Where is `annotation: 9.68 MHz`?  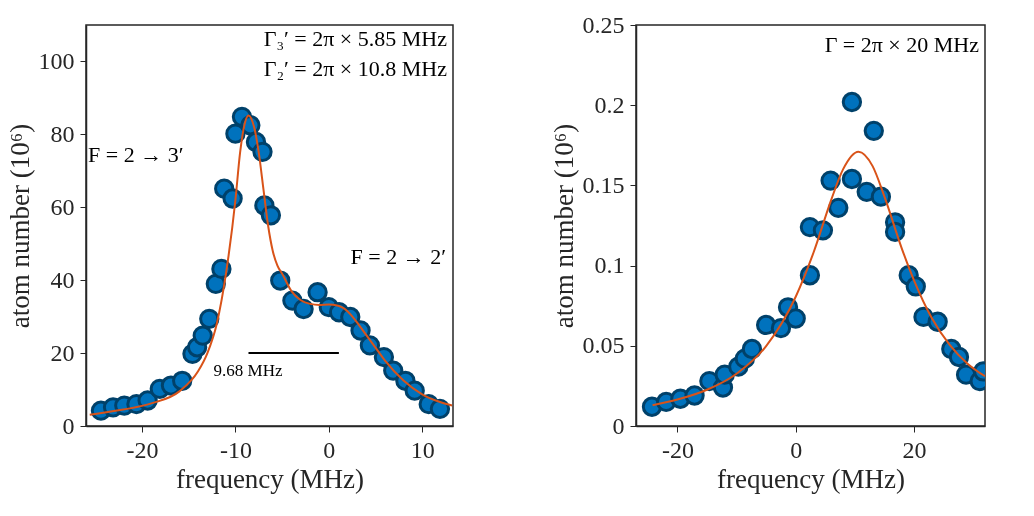
annotation: 9.68 MHz is located at coordinates (248, 370).